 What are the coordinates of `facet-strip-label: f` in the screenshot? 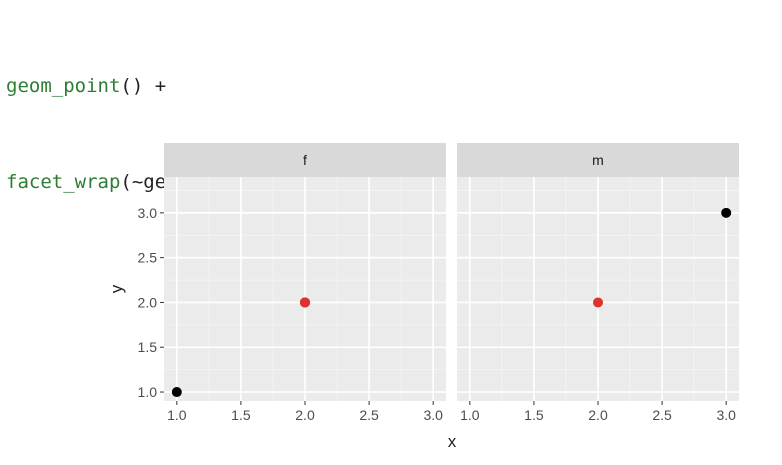 It's located at (305, 160).